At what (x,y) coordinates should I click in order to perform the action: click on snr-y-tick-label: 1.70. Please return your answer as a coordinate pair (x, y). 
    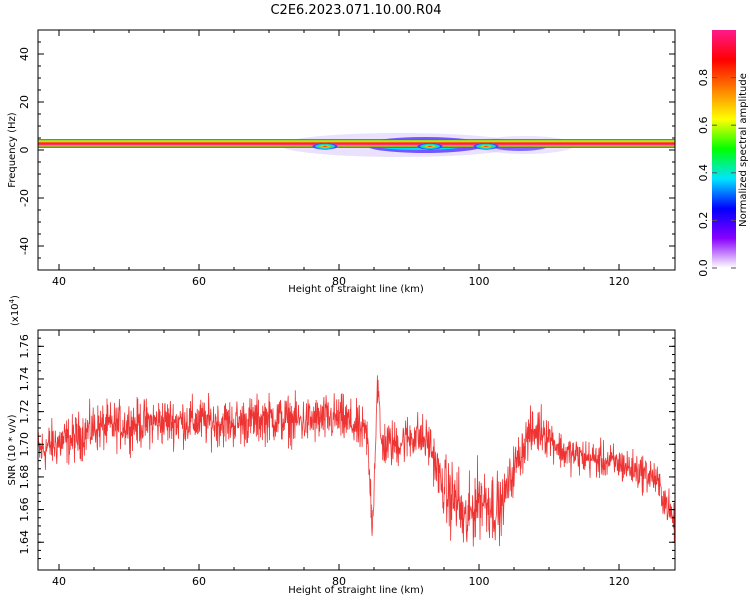
    Looking at the image, I should click on (24, 444).